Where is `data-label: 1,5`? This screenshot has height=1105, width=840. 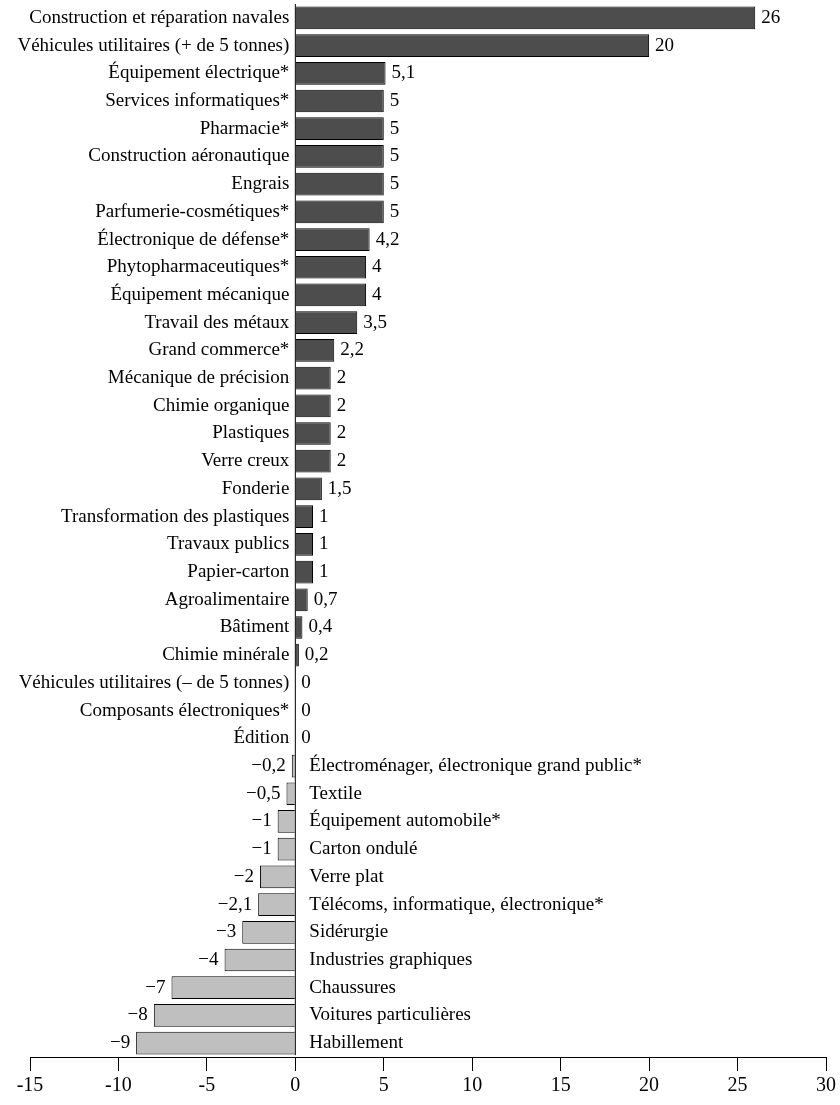
data-label: 1,5 is located at coordinates (339, 487).